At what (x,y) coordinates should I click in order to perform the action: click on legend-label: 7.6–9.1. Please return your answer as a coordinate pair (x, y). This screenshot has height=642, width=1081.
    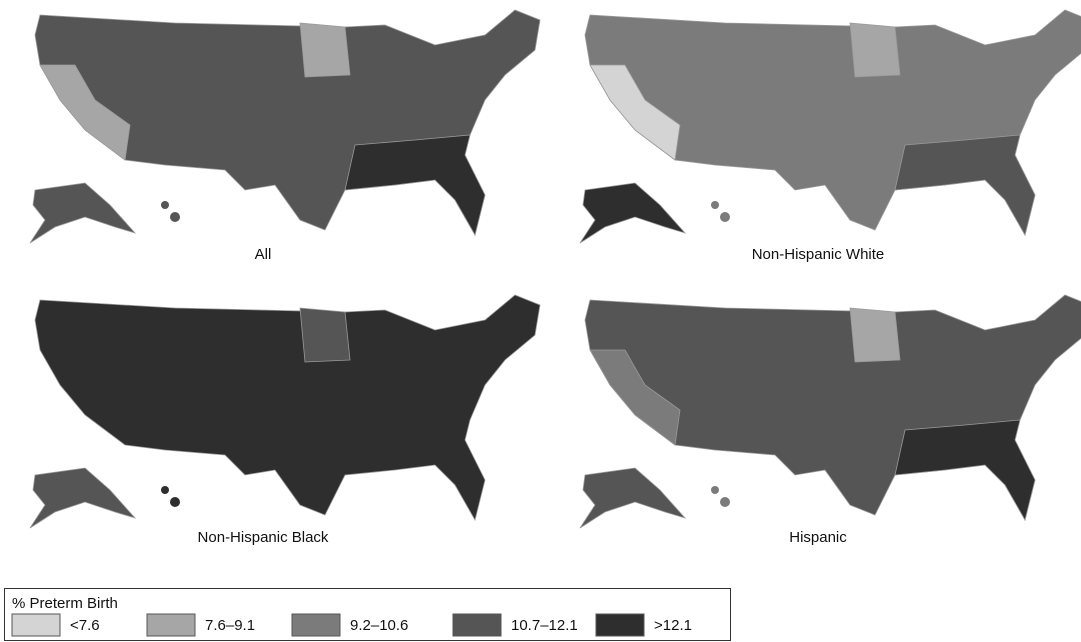
    Looking at the image, I should click on (230, 625).